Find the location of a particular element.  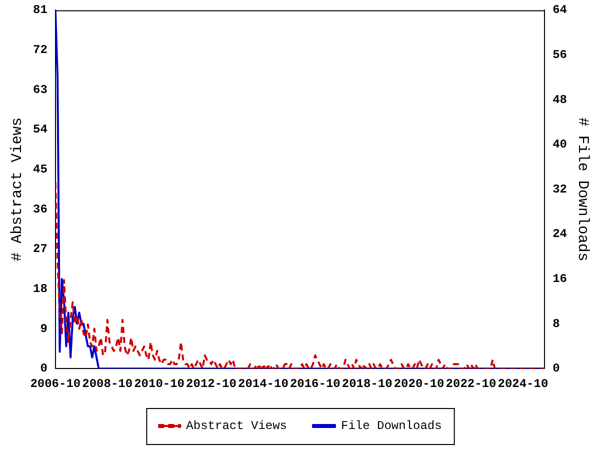

y-tick-label: 9 is located at coordinates (44, 329).